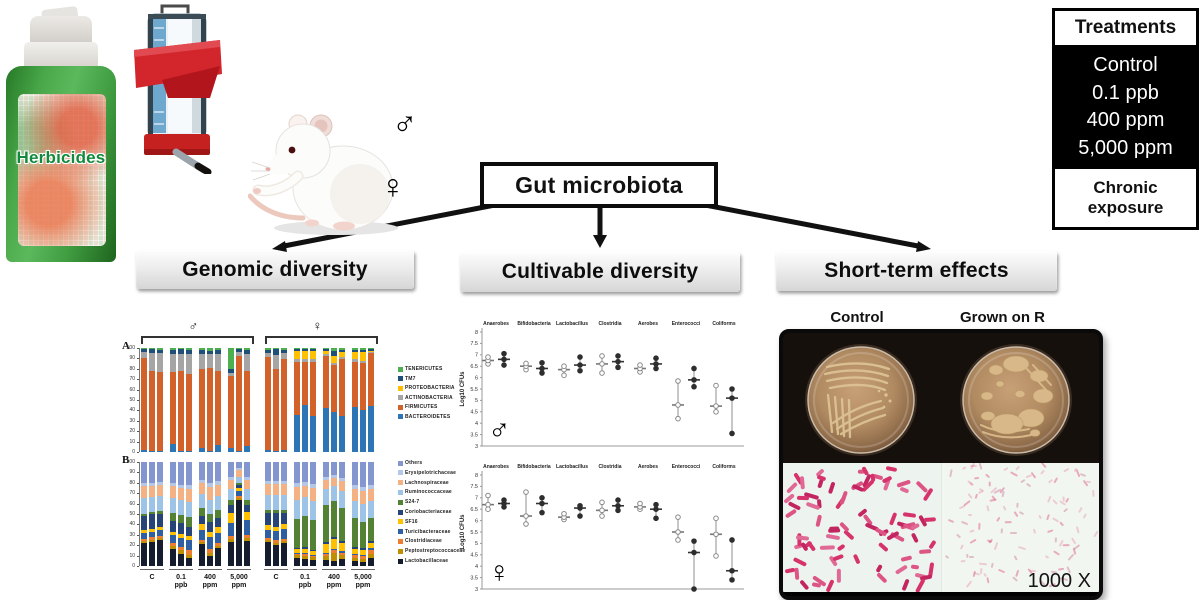  I want to click on branch-genomic-diversity: Genomic diversity, so click(275, 269).